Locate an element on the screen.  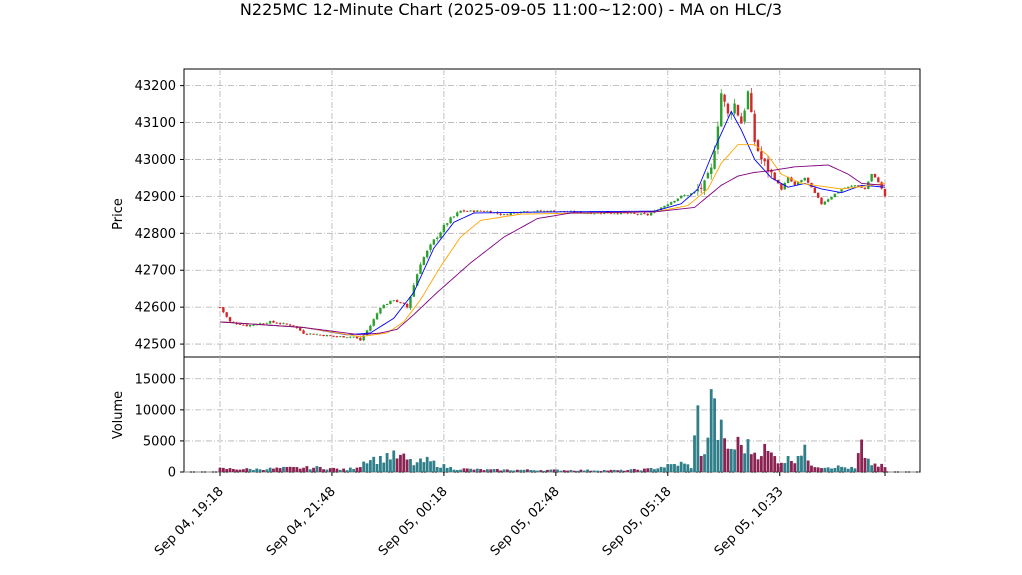
x-tick-label: Sep 04, 21:48 is located at coordinates (301, 521).